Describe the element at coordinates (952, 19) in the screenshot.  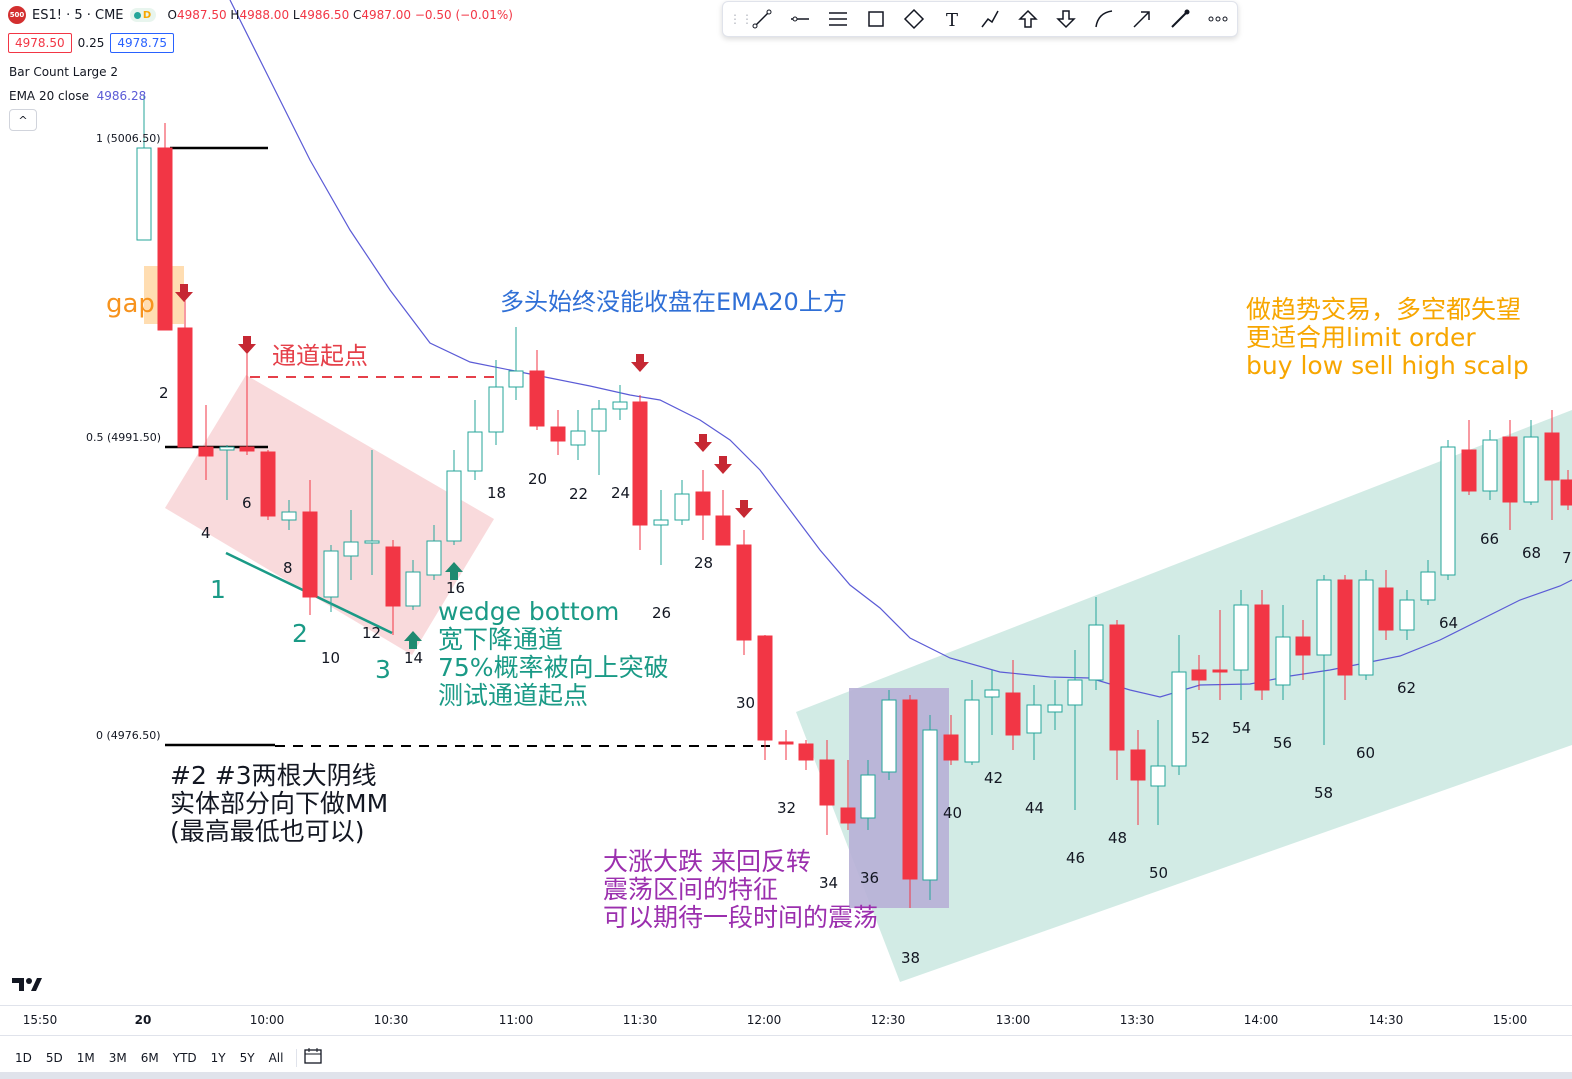
I see `text-icon: T` at that location.